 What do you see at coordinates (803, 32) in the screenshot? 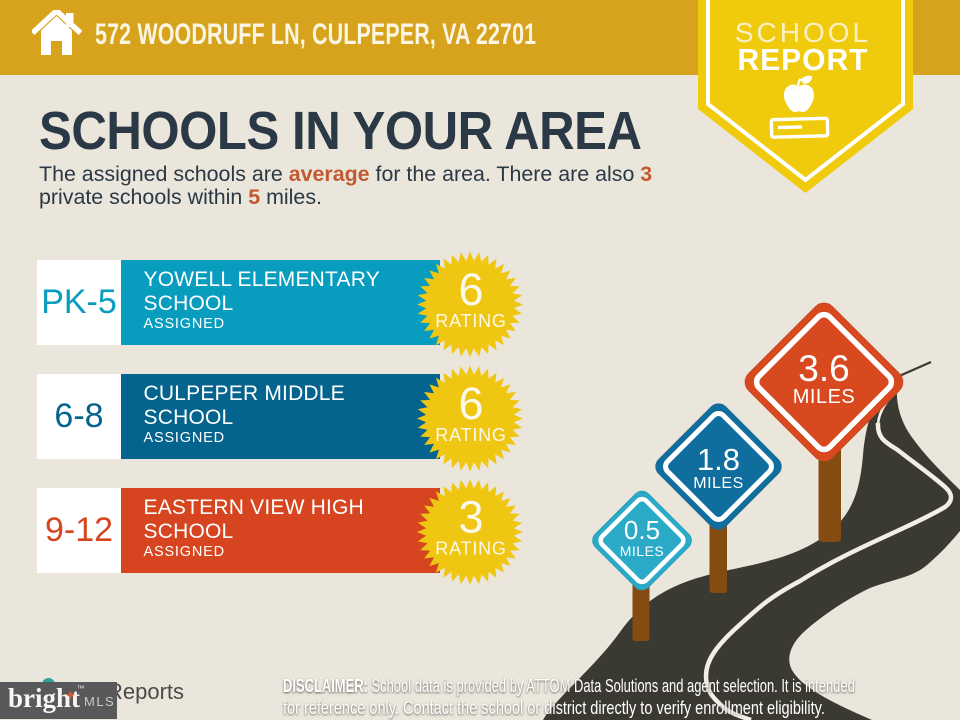
I see `svg-text: SCHOOL` at bounding box center [803, 32].